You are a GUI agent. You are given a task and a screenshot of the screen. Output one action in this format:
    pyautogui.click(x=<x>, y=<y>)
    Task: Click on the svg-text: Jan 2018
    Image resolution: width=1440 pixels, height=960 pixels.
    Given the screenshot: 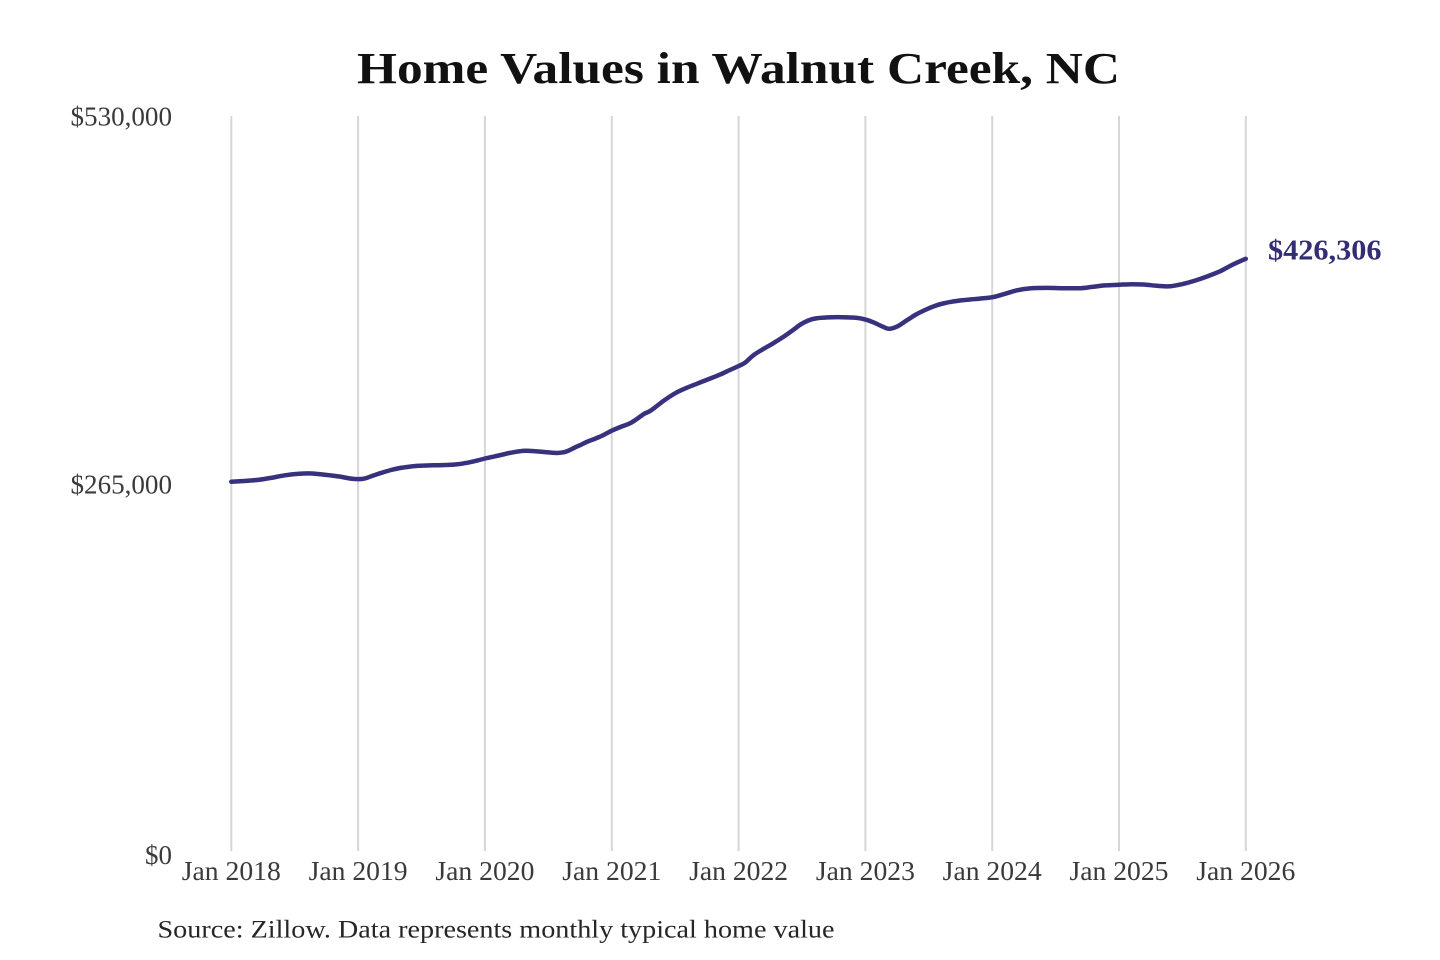 What is the action you would take?
    pyautogui.click(x=231, y=871)
    